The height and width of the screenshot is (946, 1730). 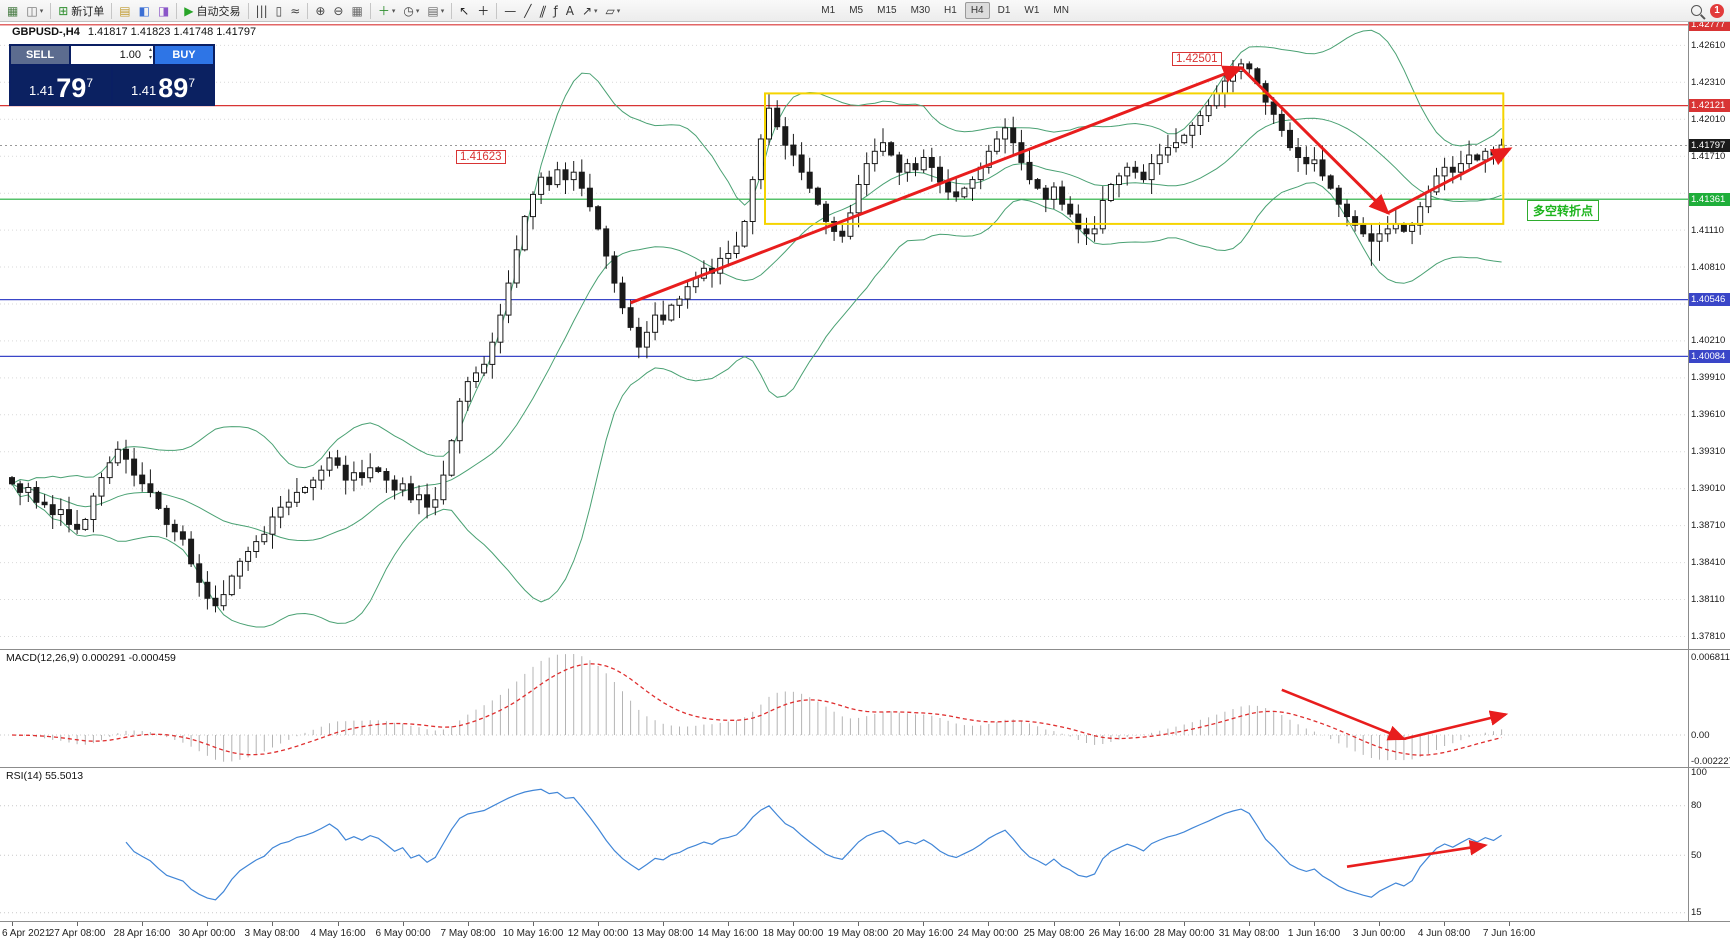 What do you see at coordinates (112, 75) in the screenshot?
I see `one-click-trading-widget: SELL 1.00 ▴ ▾ BUY 1.41 79 7 1.41 89 7` at bounding box center [112, 75].